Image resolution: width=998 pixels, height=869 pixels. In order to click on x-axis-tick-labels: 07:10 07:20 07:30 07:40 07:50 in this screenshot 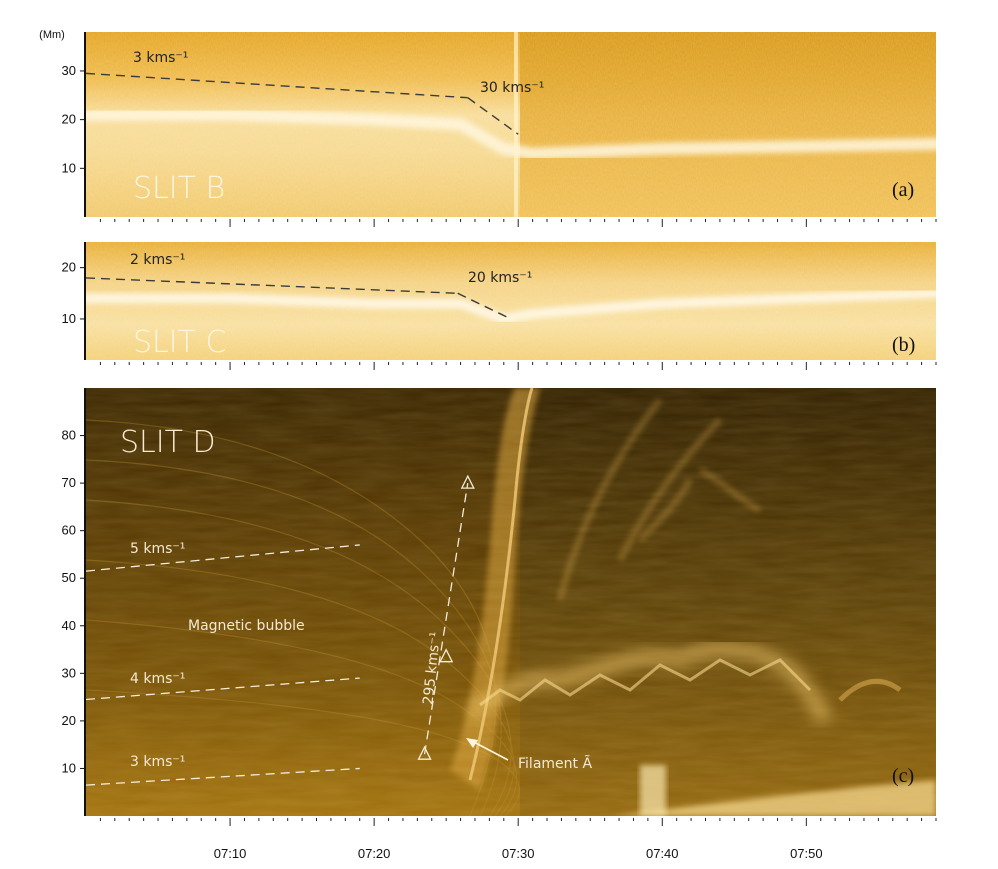, I will do `click(518, 853)`.